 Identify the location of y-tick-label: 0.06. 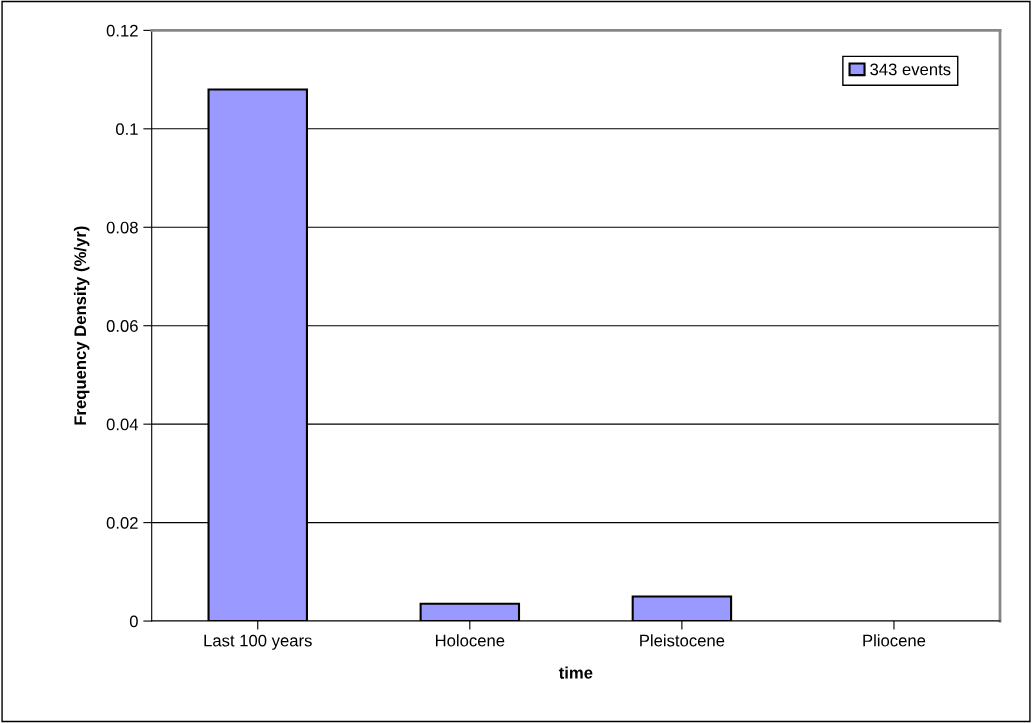
(122, 326).